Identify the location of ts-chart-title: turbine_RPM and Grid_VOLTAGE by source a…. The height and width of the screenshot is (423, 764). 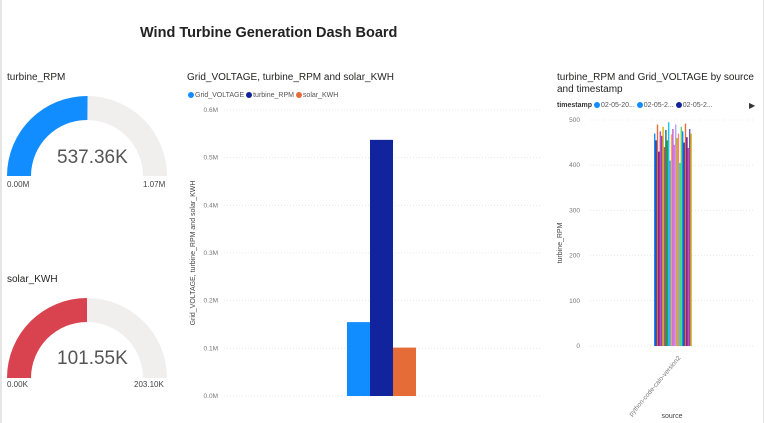
(655, 83).